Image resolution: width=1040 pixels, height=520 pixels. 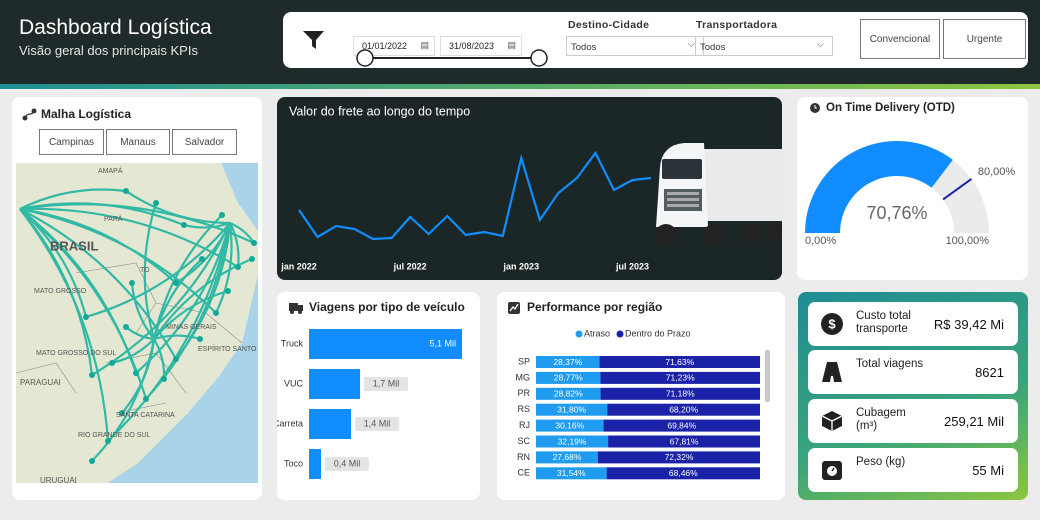 I want to click on date-end: 31/08/2023 ▤, so click(x=481, y=46).